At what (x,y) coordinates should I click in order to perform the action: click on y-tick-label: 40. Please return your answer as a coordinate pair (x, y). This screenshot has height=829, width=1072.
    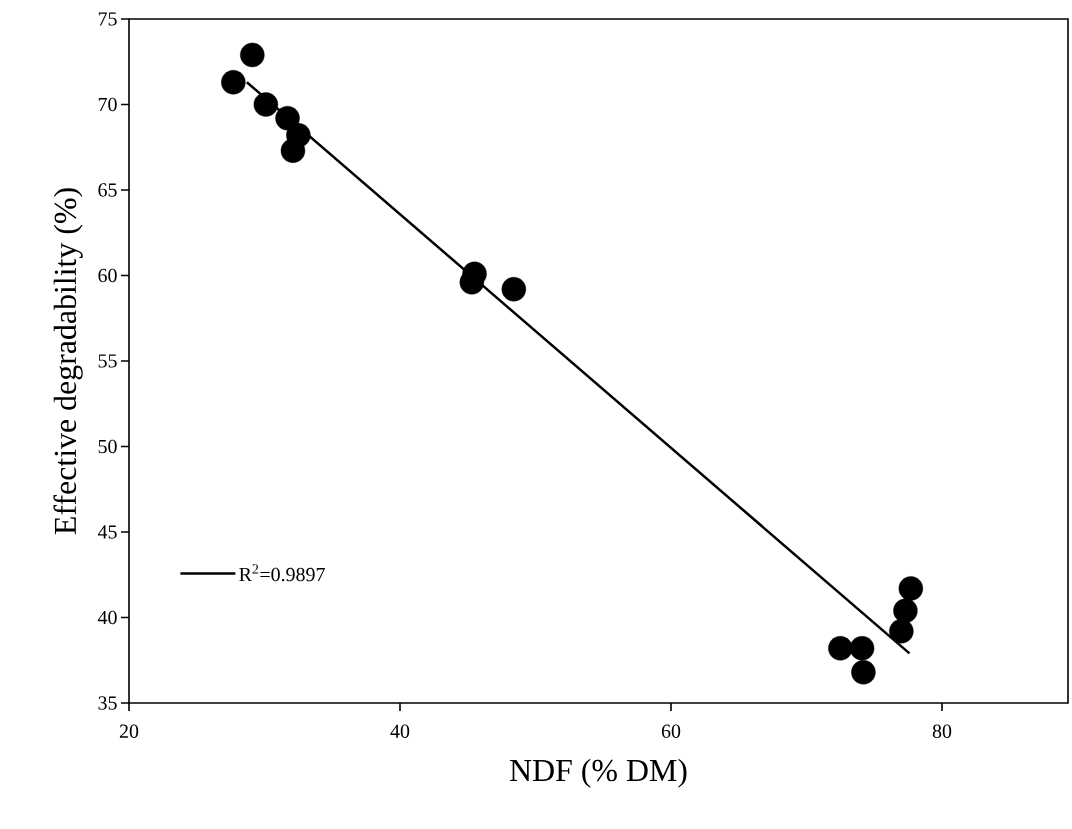
    Looking at the image, I should click on (107, 617).